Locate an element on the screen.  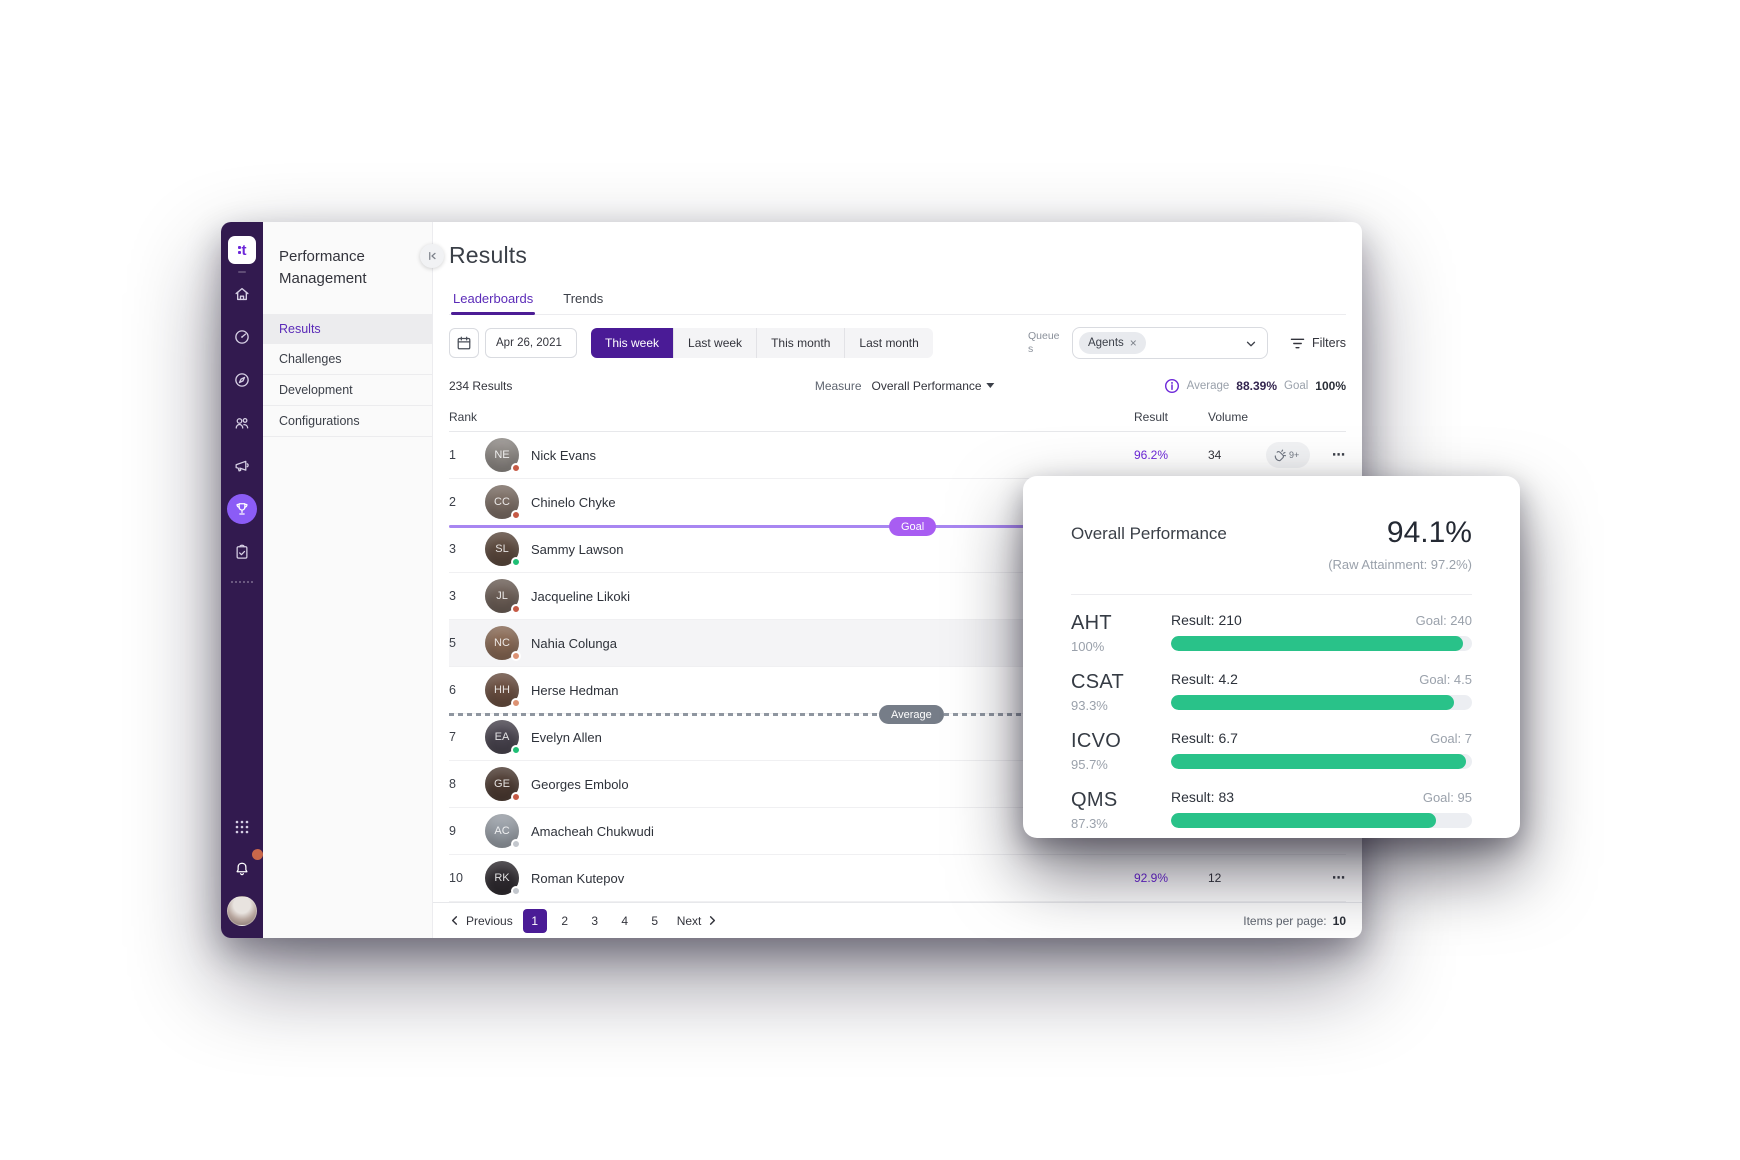
metric-bar-block: Result: 83 Goal: 95 is located at coordinates (1321, 808).